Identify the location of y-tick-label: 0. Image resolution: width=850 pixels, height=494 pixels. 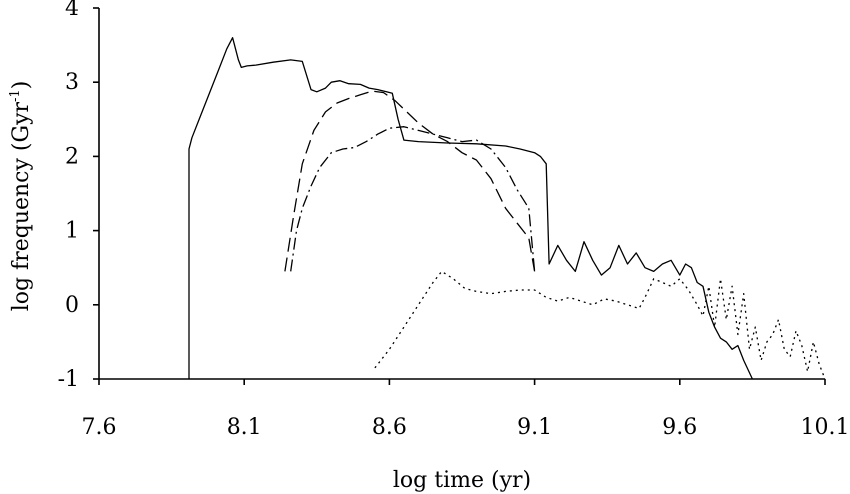
(72, 305).